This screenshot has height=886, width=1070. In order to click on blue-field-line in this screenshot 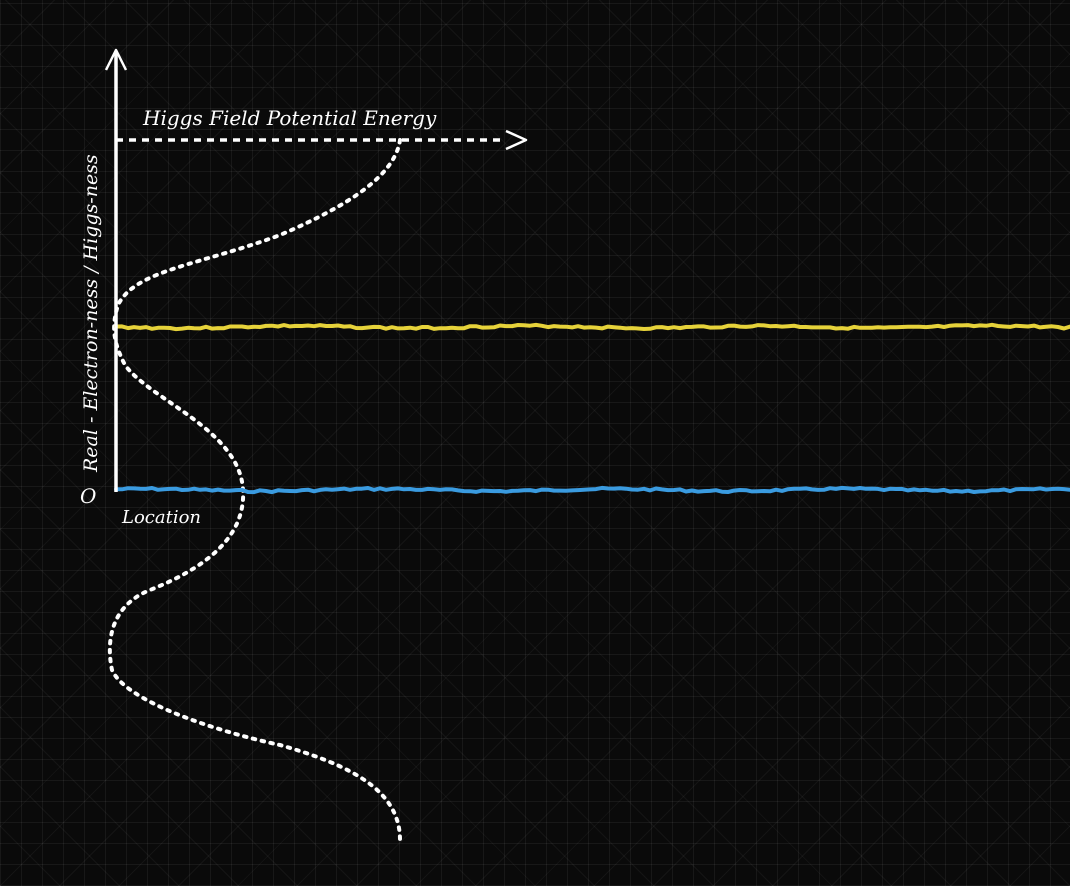, I will do `click(592, 490)`.